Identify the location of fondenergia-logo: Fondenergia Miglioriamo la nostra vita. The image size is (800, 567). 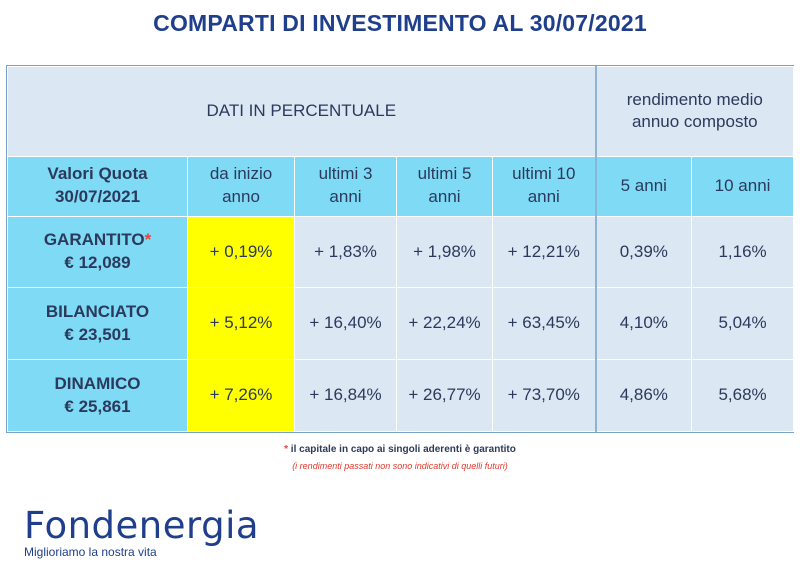
(141, 533).